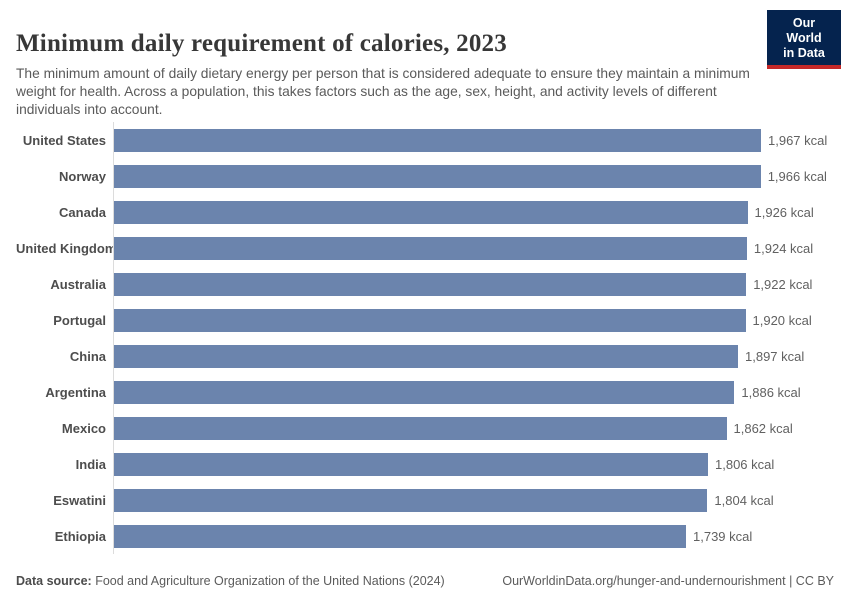  What do you see at coordinates (90, 464) in the screenshot?
I see `country-label: India` at bounding box center [90, 464].